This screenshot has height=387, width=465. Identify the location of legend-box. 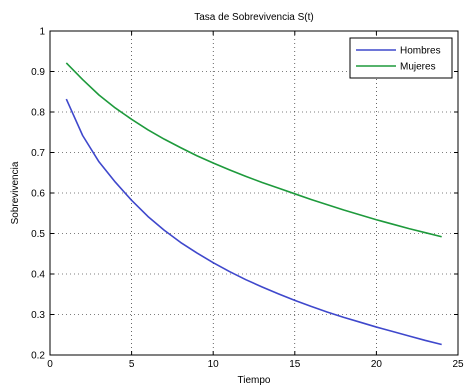
(401, 58).